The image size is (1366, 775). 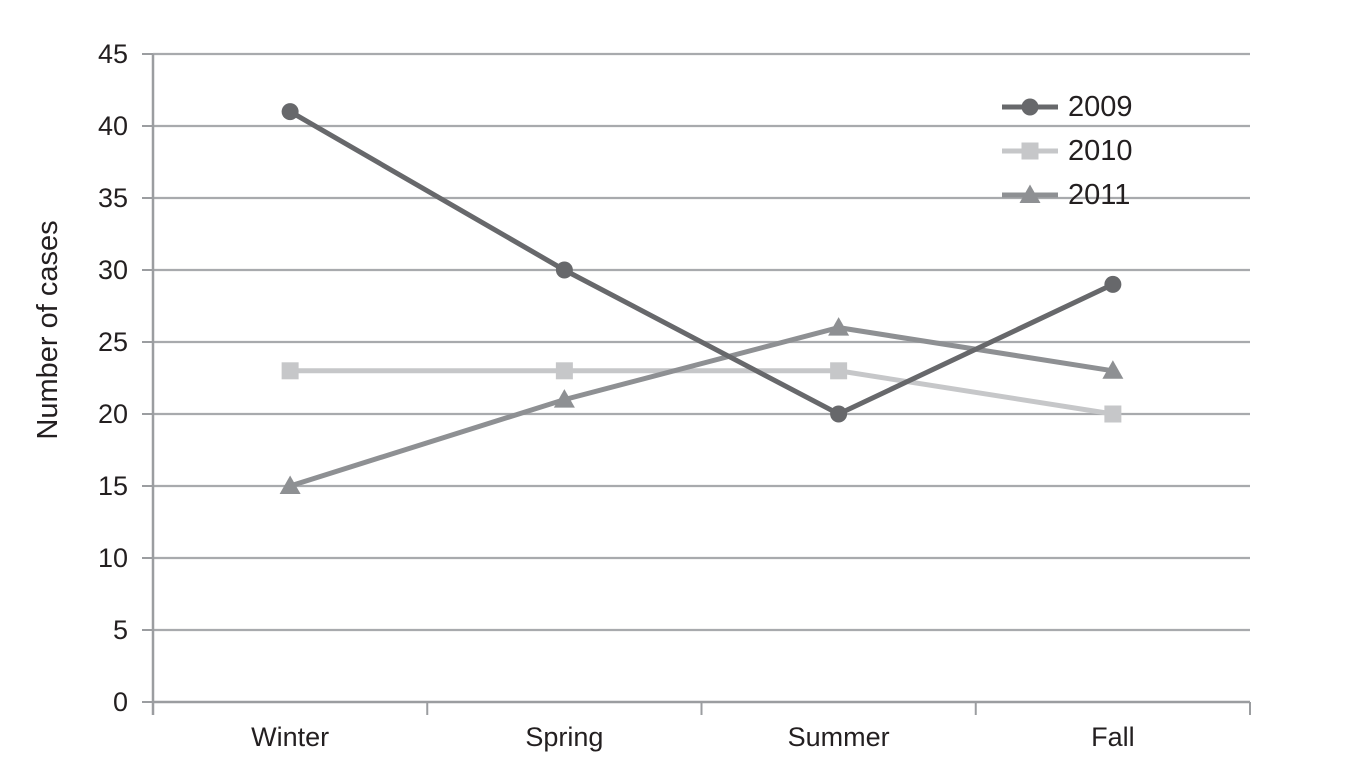 What do you see at coordinates (839, 737) in the screenshot?
I see `x-category-label: Summer` at bounding box center [839, 737].